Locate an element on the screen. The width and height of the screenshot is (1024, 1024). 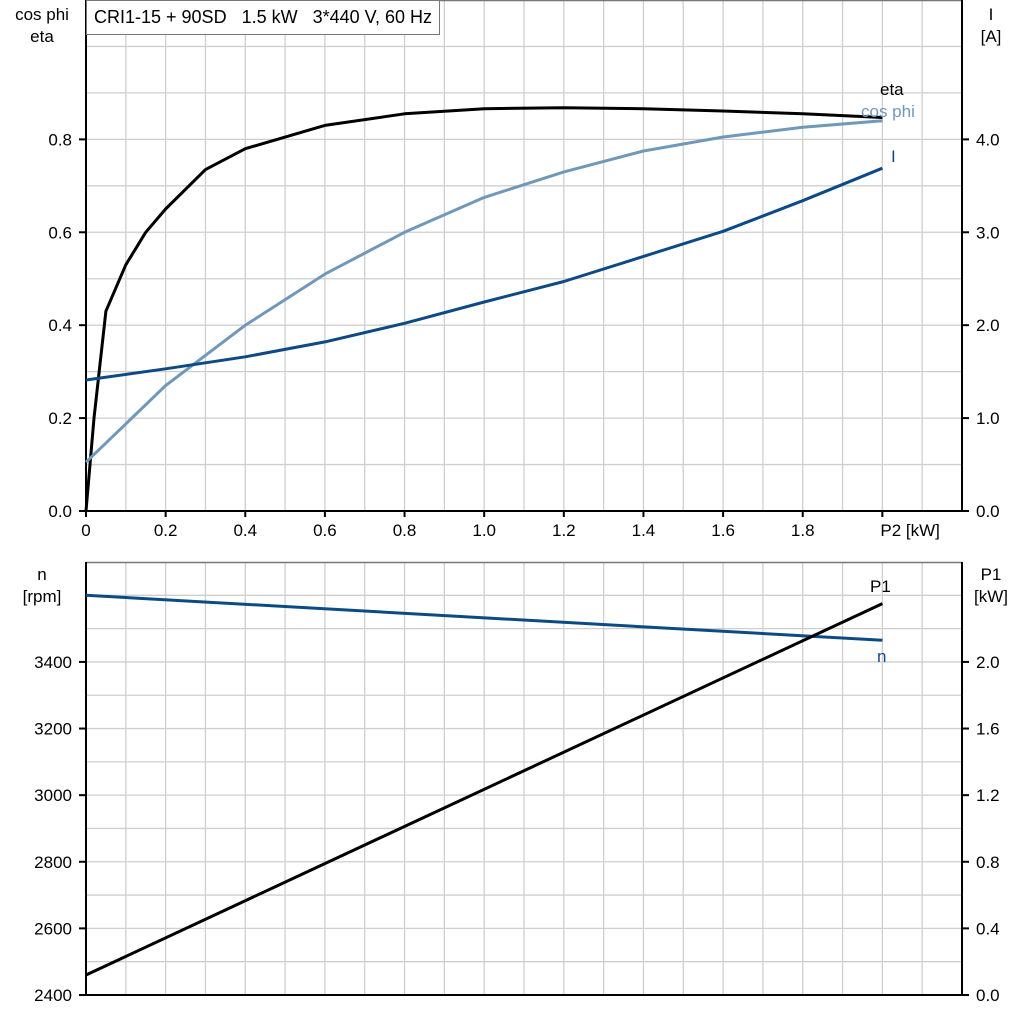
x-tick-label: 1.6 is located at coordinates (723, 530).